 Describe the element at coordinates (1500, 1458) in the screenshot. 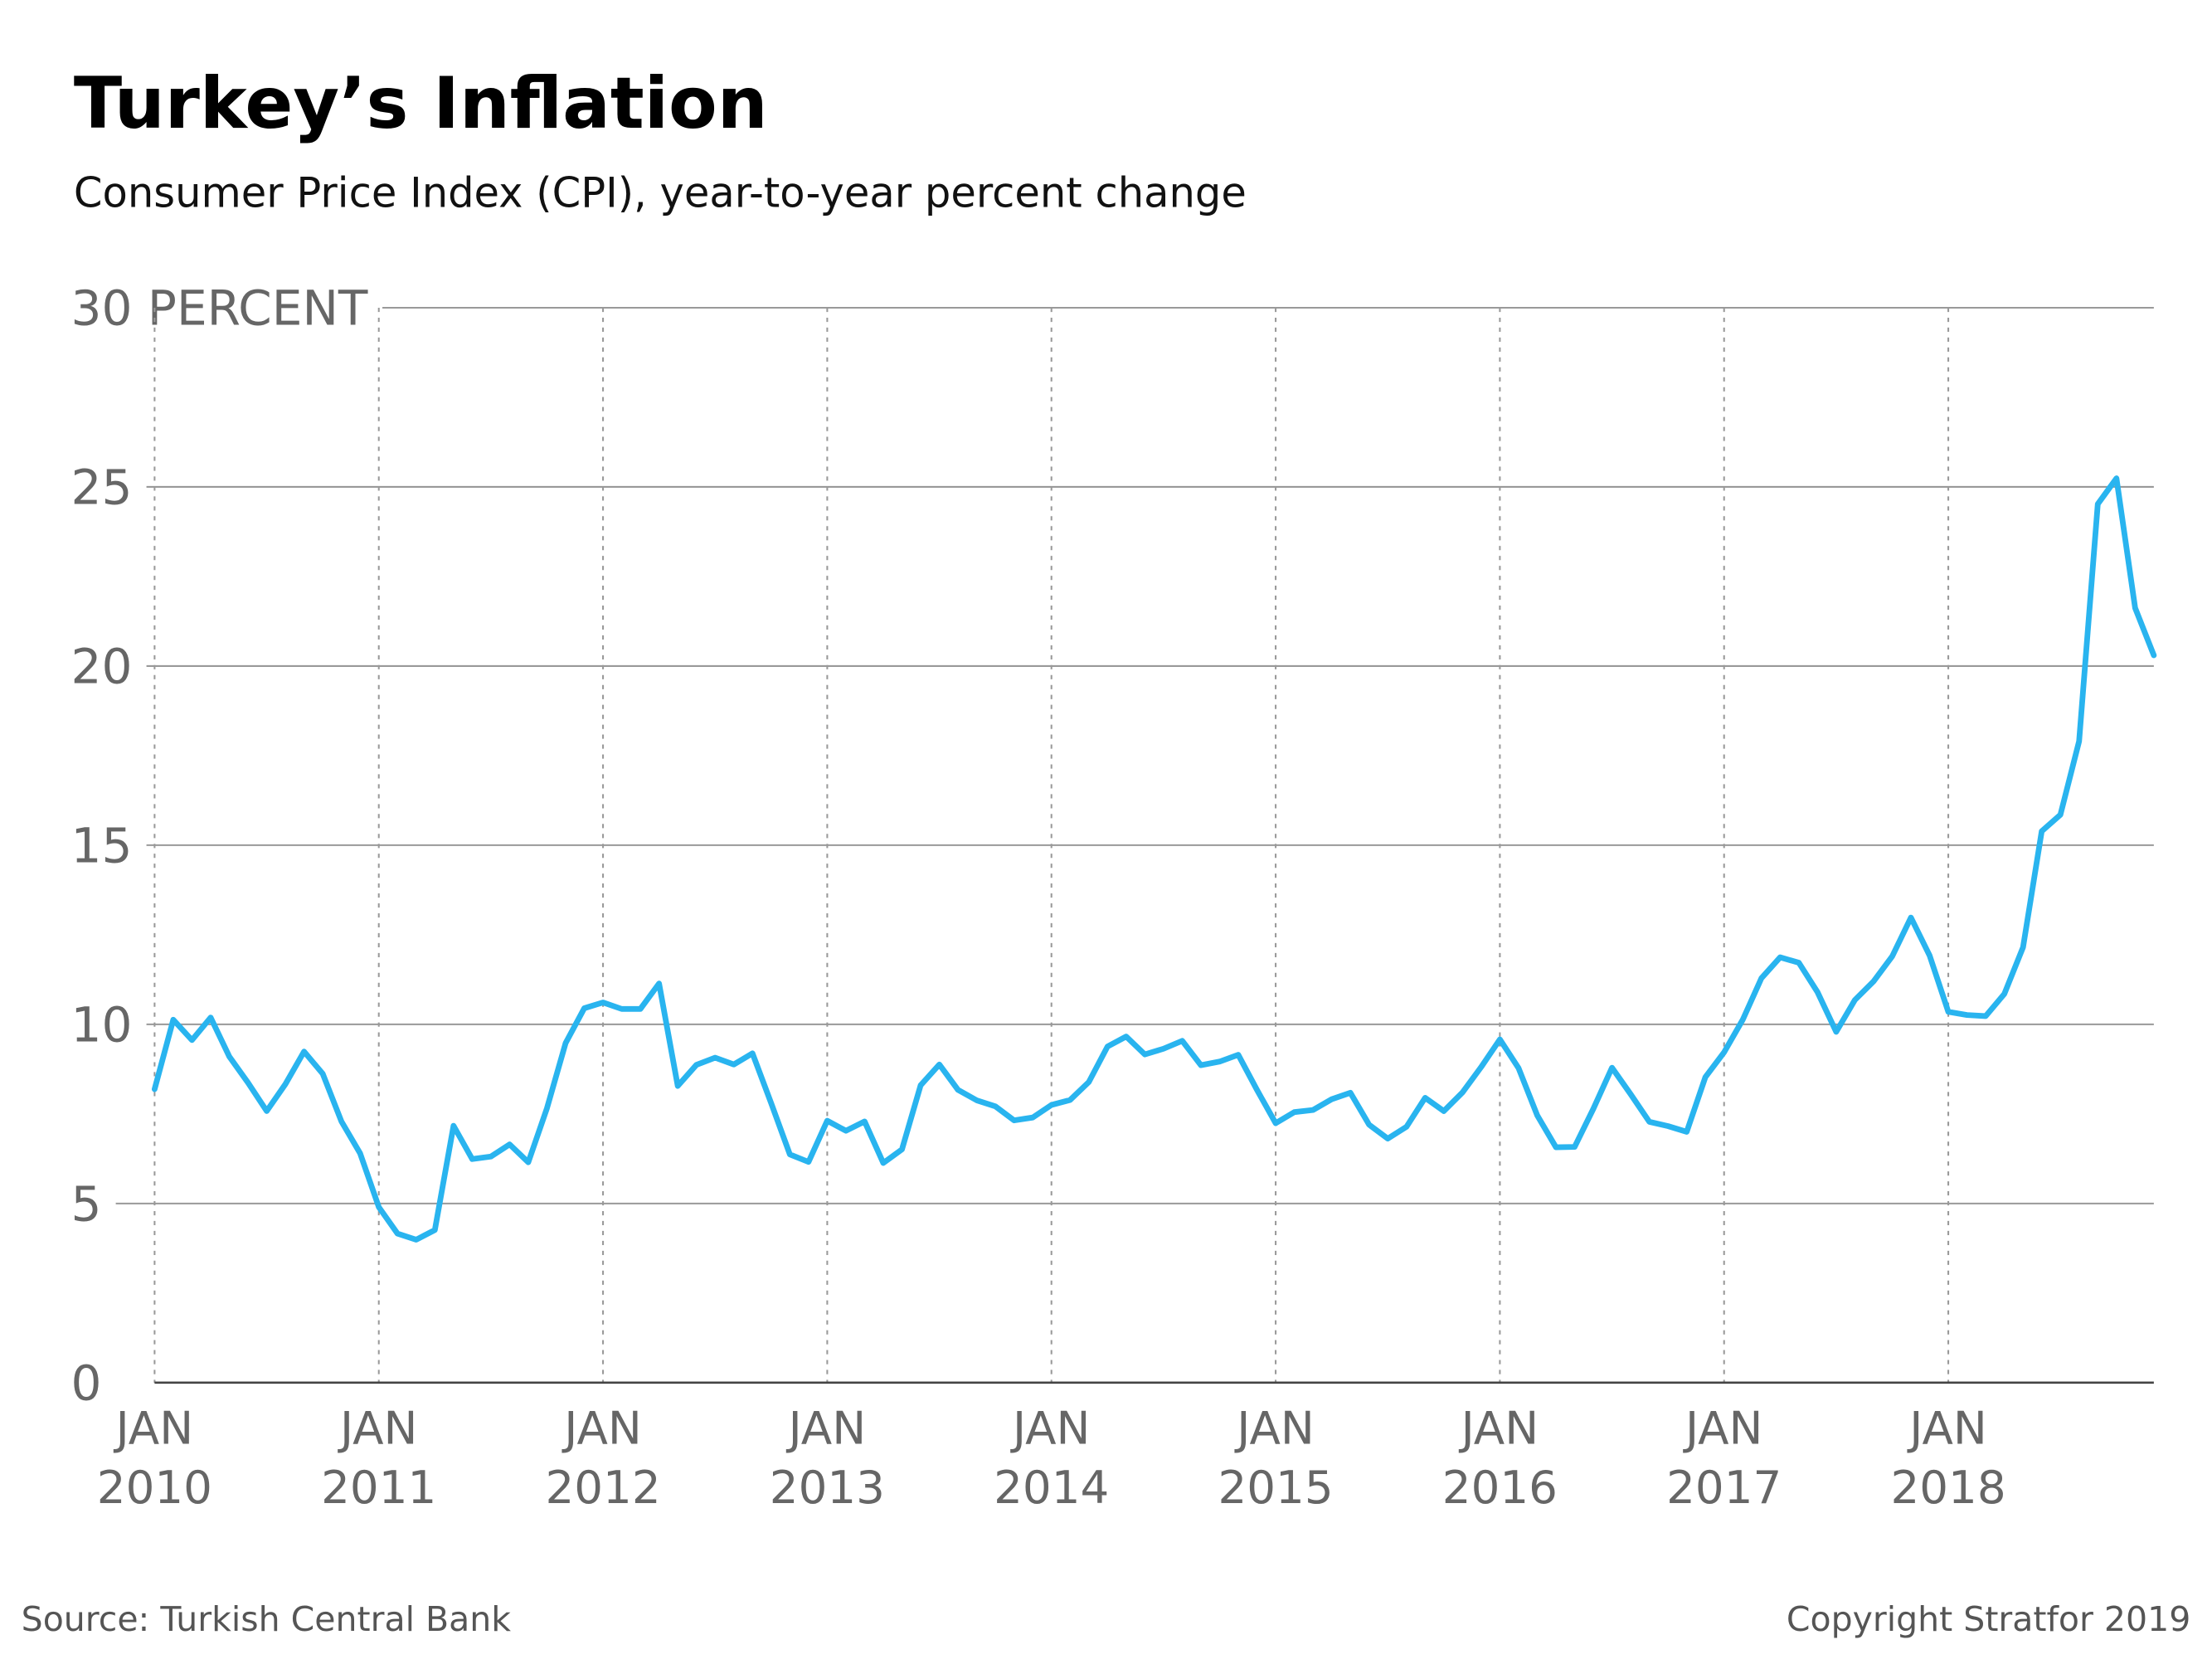

I see `x-tick-label: JAN 2016` at that location.